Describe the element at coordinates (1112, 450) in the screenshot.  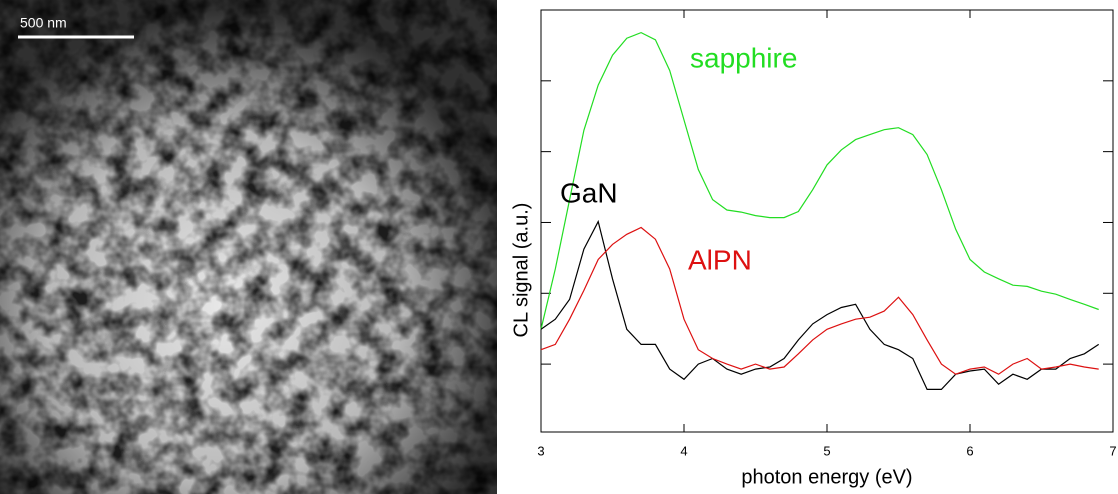
I see `x-tick-label: 7` at that location.